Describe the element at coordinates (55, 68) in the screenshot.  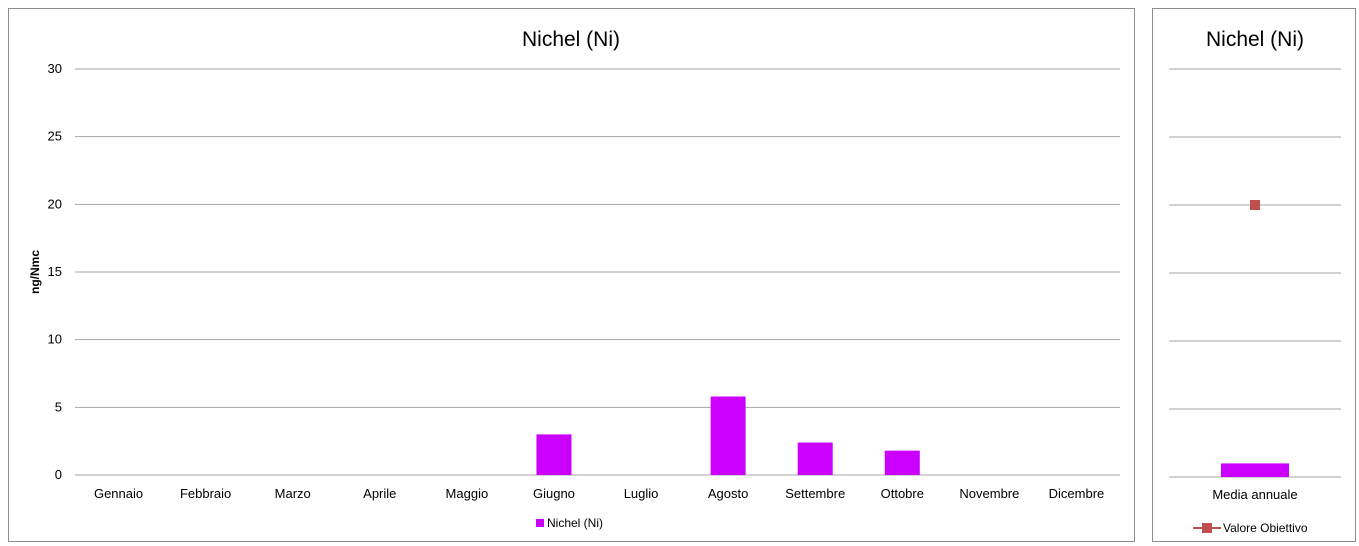
I see `y-tick-label: 30` at that location.